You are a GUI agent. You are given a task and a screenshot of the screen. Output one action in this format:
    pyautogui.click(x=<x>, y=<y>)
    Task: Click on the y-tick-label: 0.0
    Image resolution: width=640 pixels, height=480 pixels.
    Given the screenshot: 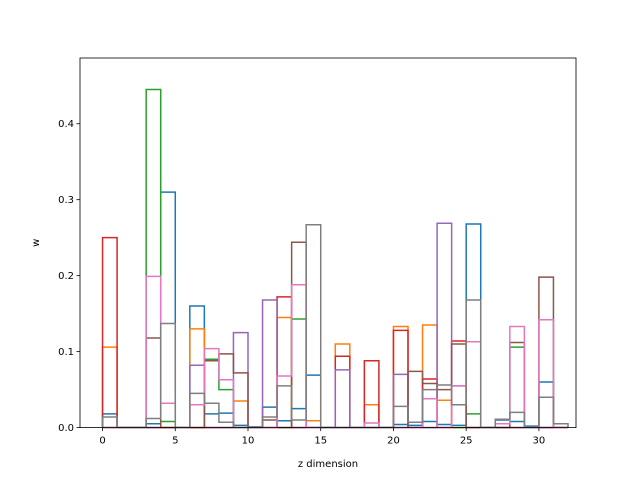 What is the action you would take?
    pyautogui.click(x=66, y=428)
    